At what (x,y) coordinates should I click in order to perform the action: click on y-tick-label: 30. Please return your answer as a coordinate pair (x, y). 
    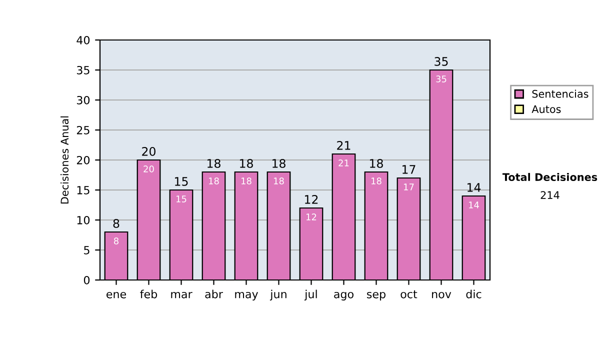
    Looking at the image, I should click on (83, 100).